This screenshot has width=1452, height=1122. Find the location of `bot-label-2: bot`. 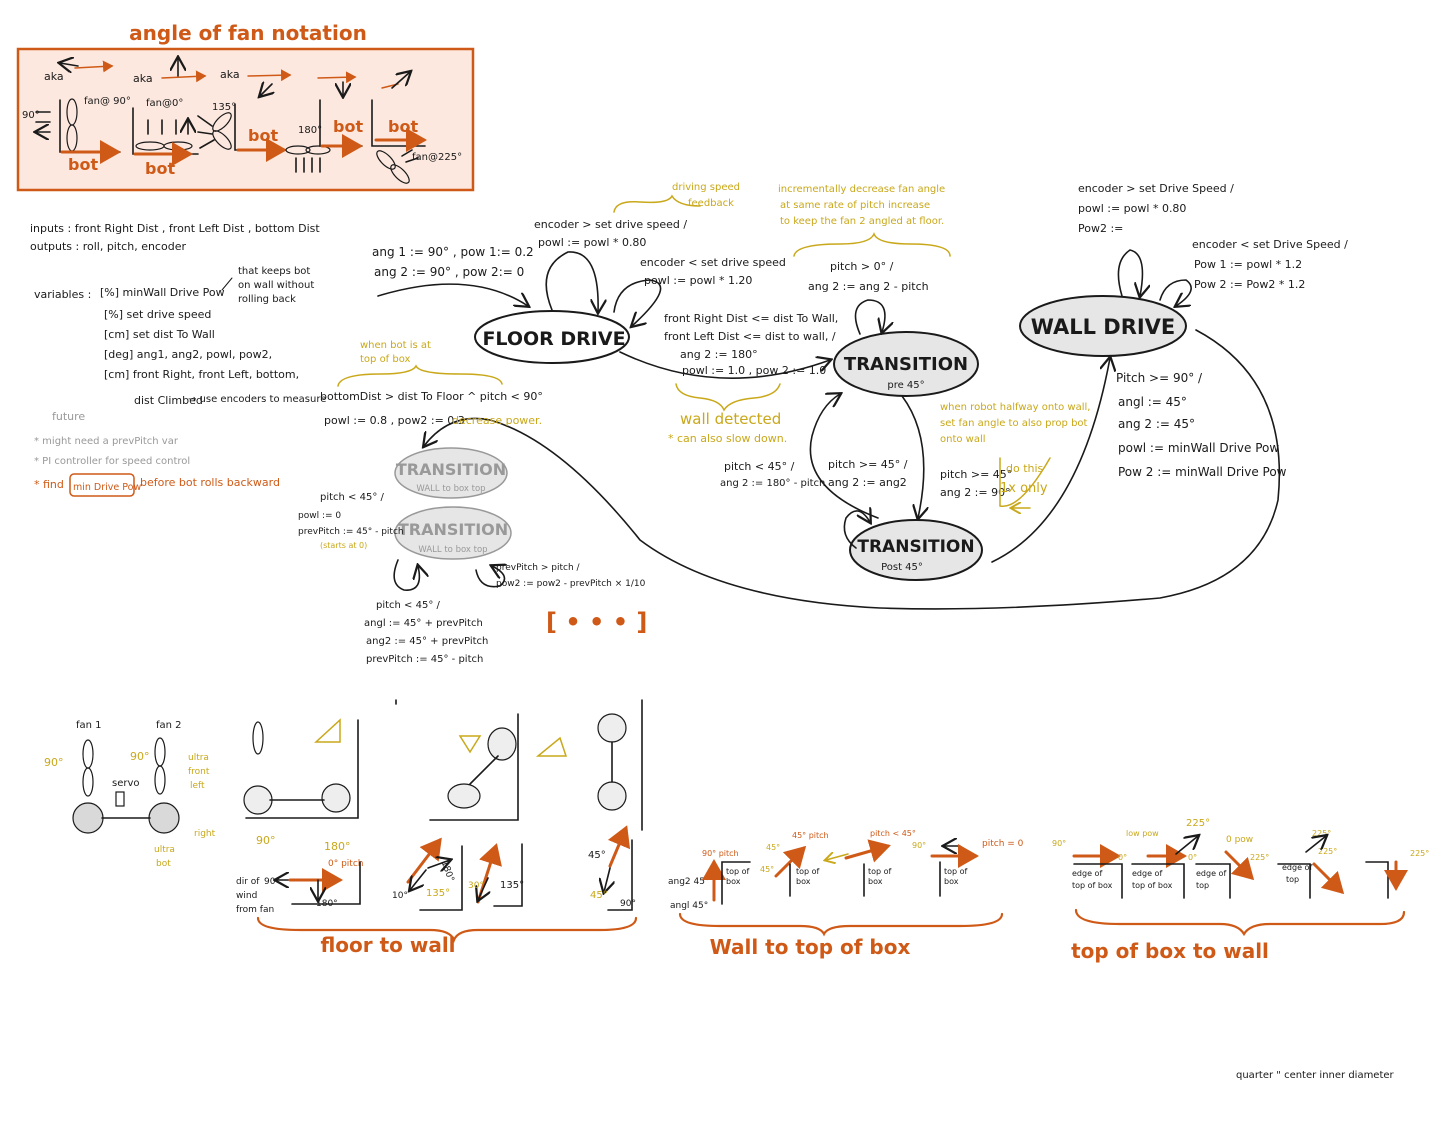

bot-label-2: bot is located at coordinates (160, 168).